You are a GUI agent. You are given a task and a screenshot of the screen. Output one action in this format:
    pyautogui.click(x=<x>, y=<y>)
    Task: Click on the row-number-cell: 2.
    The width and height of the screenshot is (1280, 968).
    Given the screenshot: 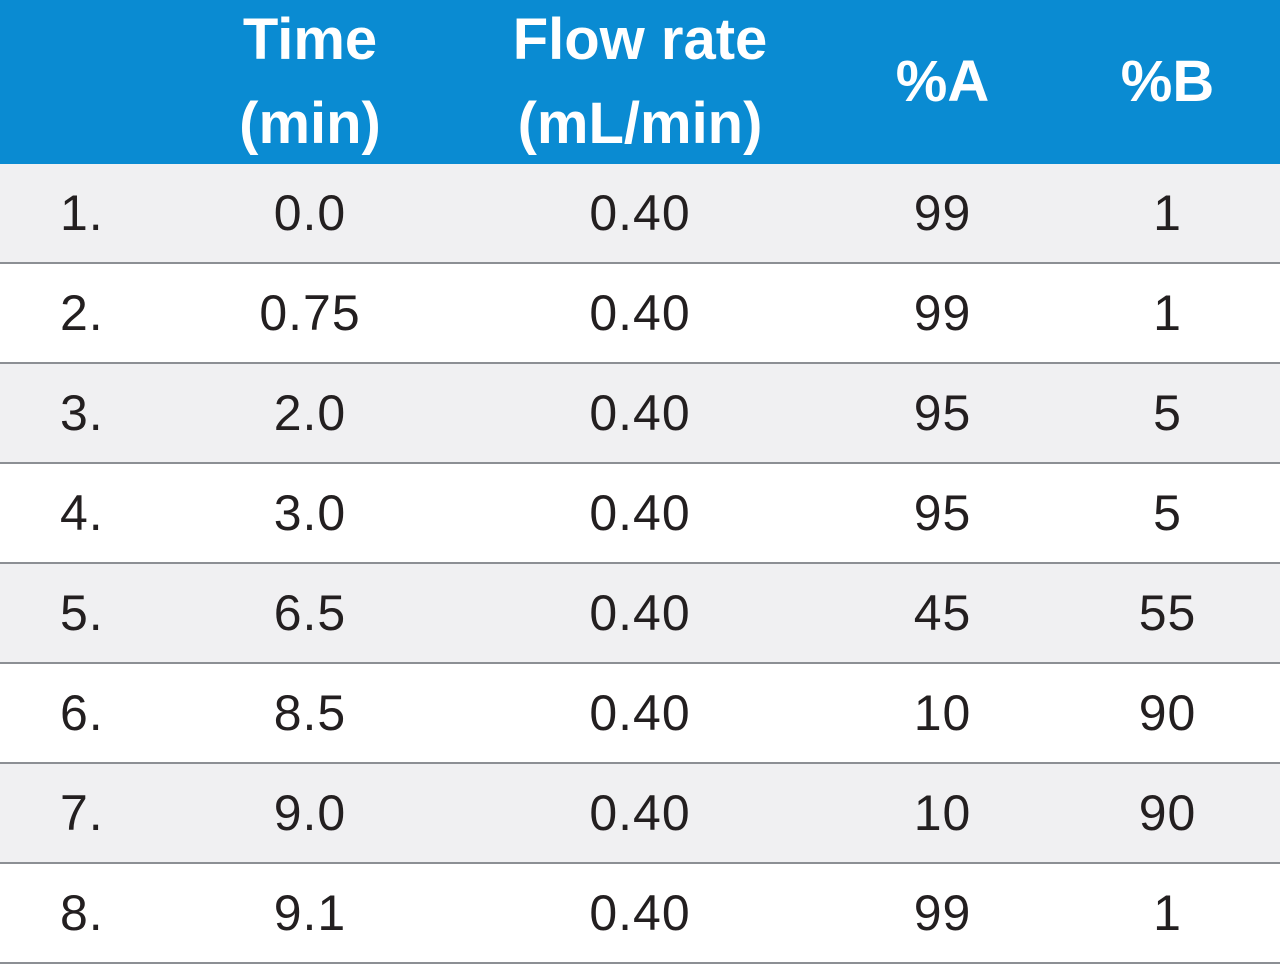 What is the action you would take?
    pyautogui.click(x=82, y=313)
    